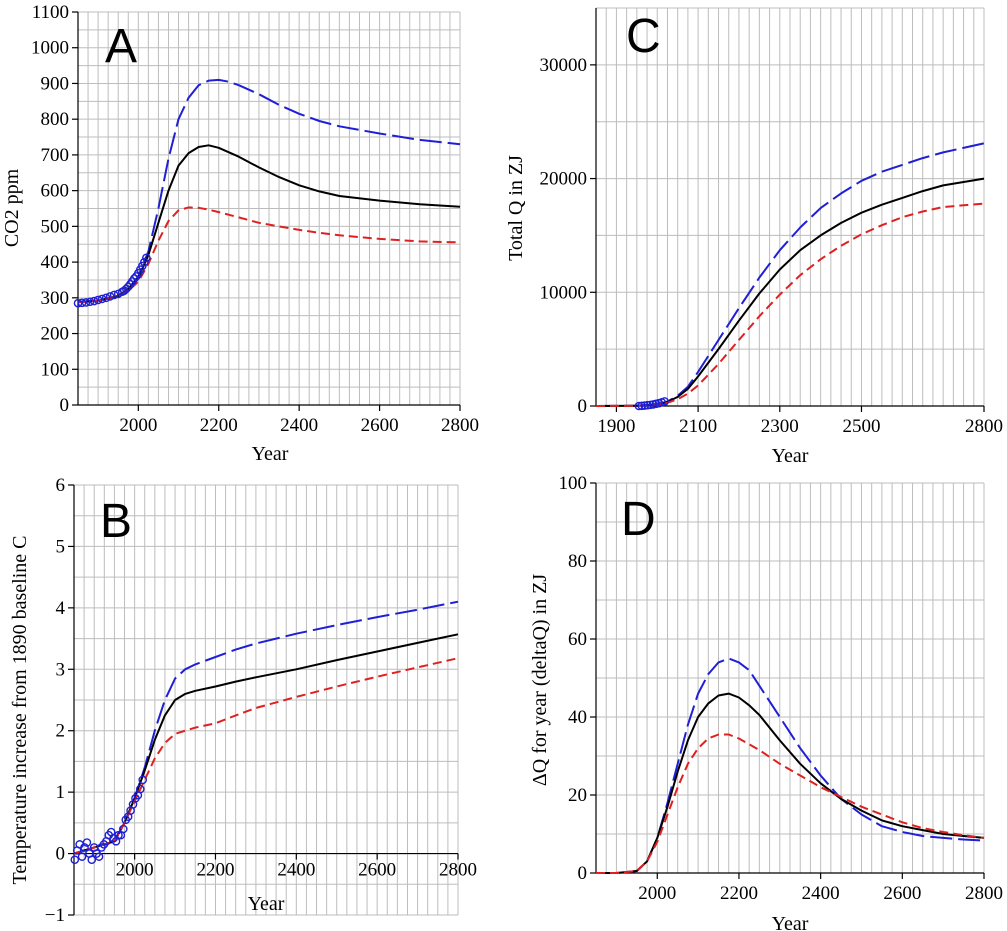  Describe the element at coordinates (55, 155) in the screenshot. I see `y-tick-label: 700` at that location.